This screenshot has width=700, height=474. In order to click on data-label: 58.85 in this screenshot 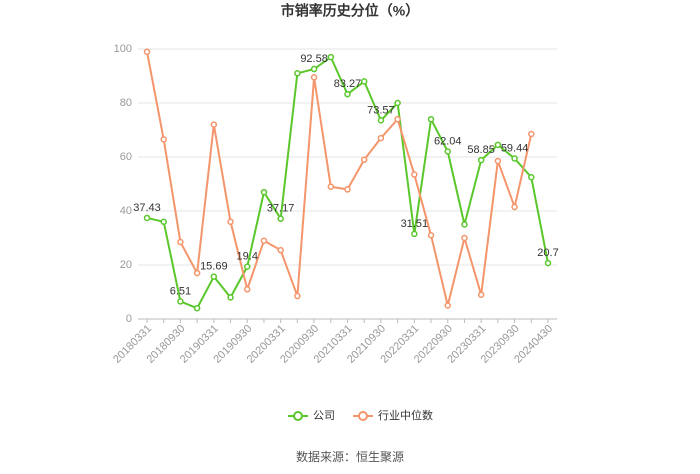, I will do `click(481, 150)`.